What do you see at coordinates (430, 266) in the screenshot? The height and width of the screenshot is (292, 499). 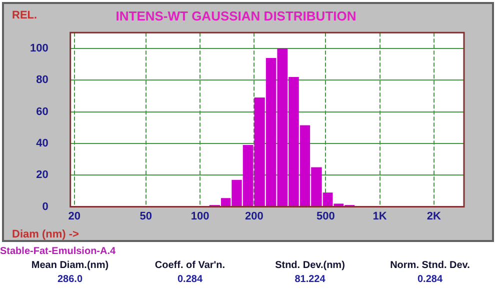 I see `text: Norm. Stnd. Dev.` at bounding box center [430, 266].